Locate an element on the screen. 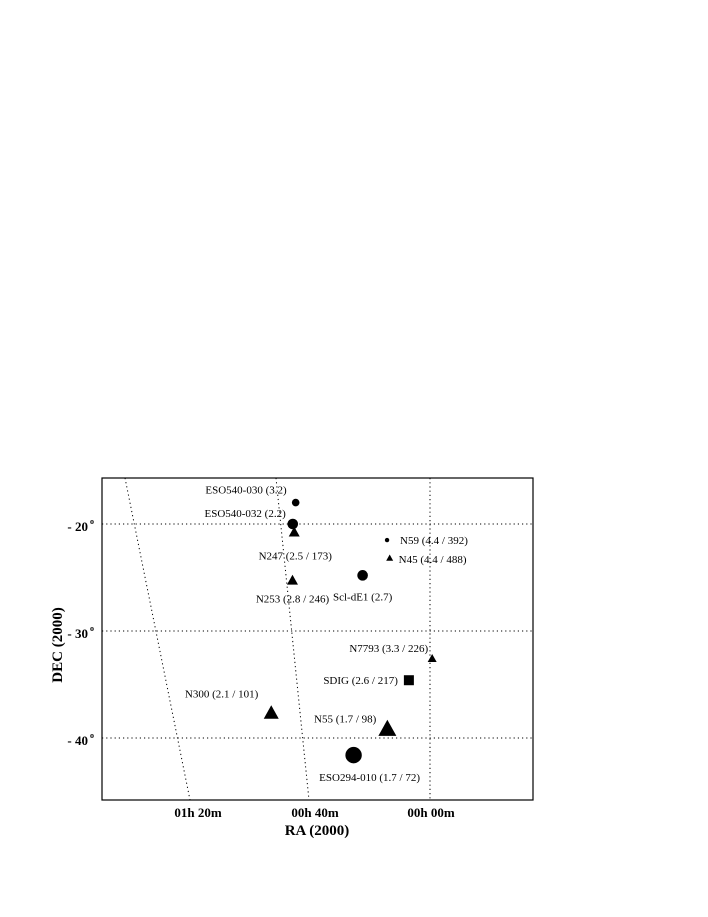 The height and width of the screenshot is (917, 708). x-axis-title: RA (2000) is located at coordinates (317, 831).